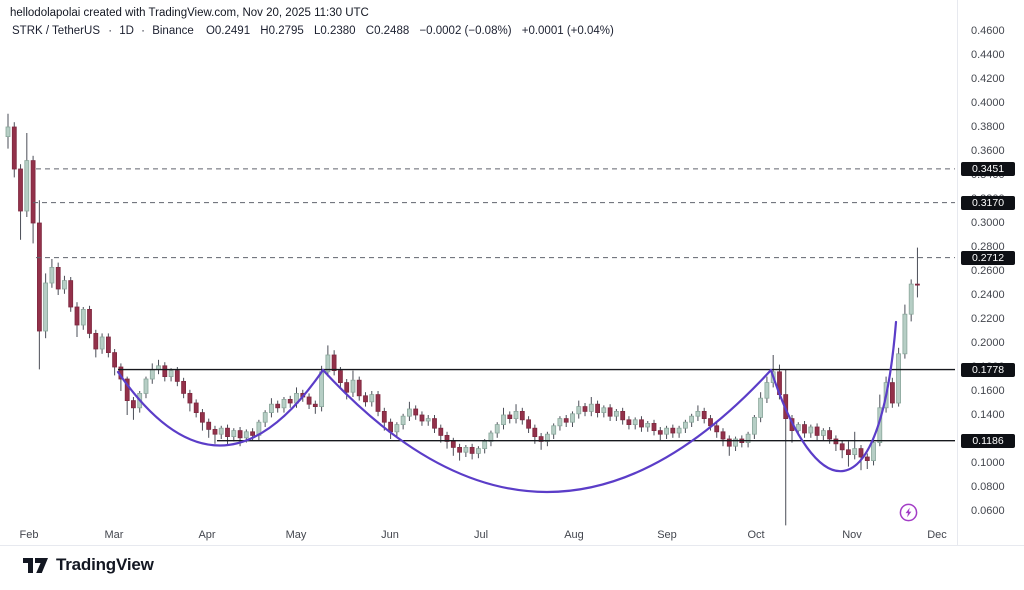  What do you see at coordinates (126, 31) in the screenshot?
I see `interval-label: 1D` at bounding box center [126, 31].